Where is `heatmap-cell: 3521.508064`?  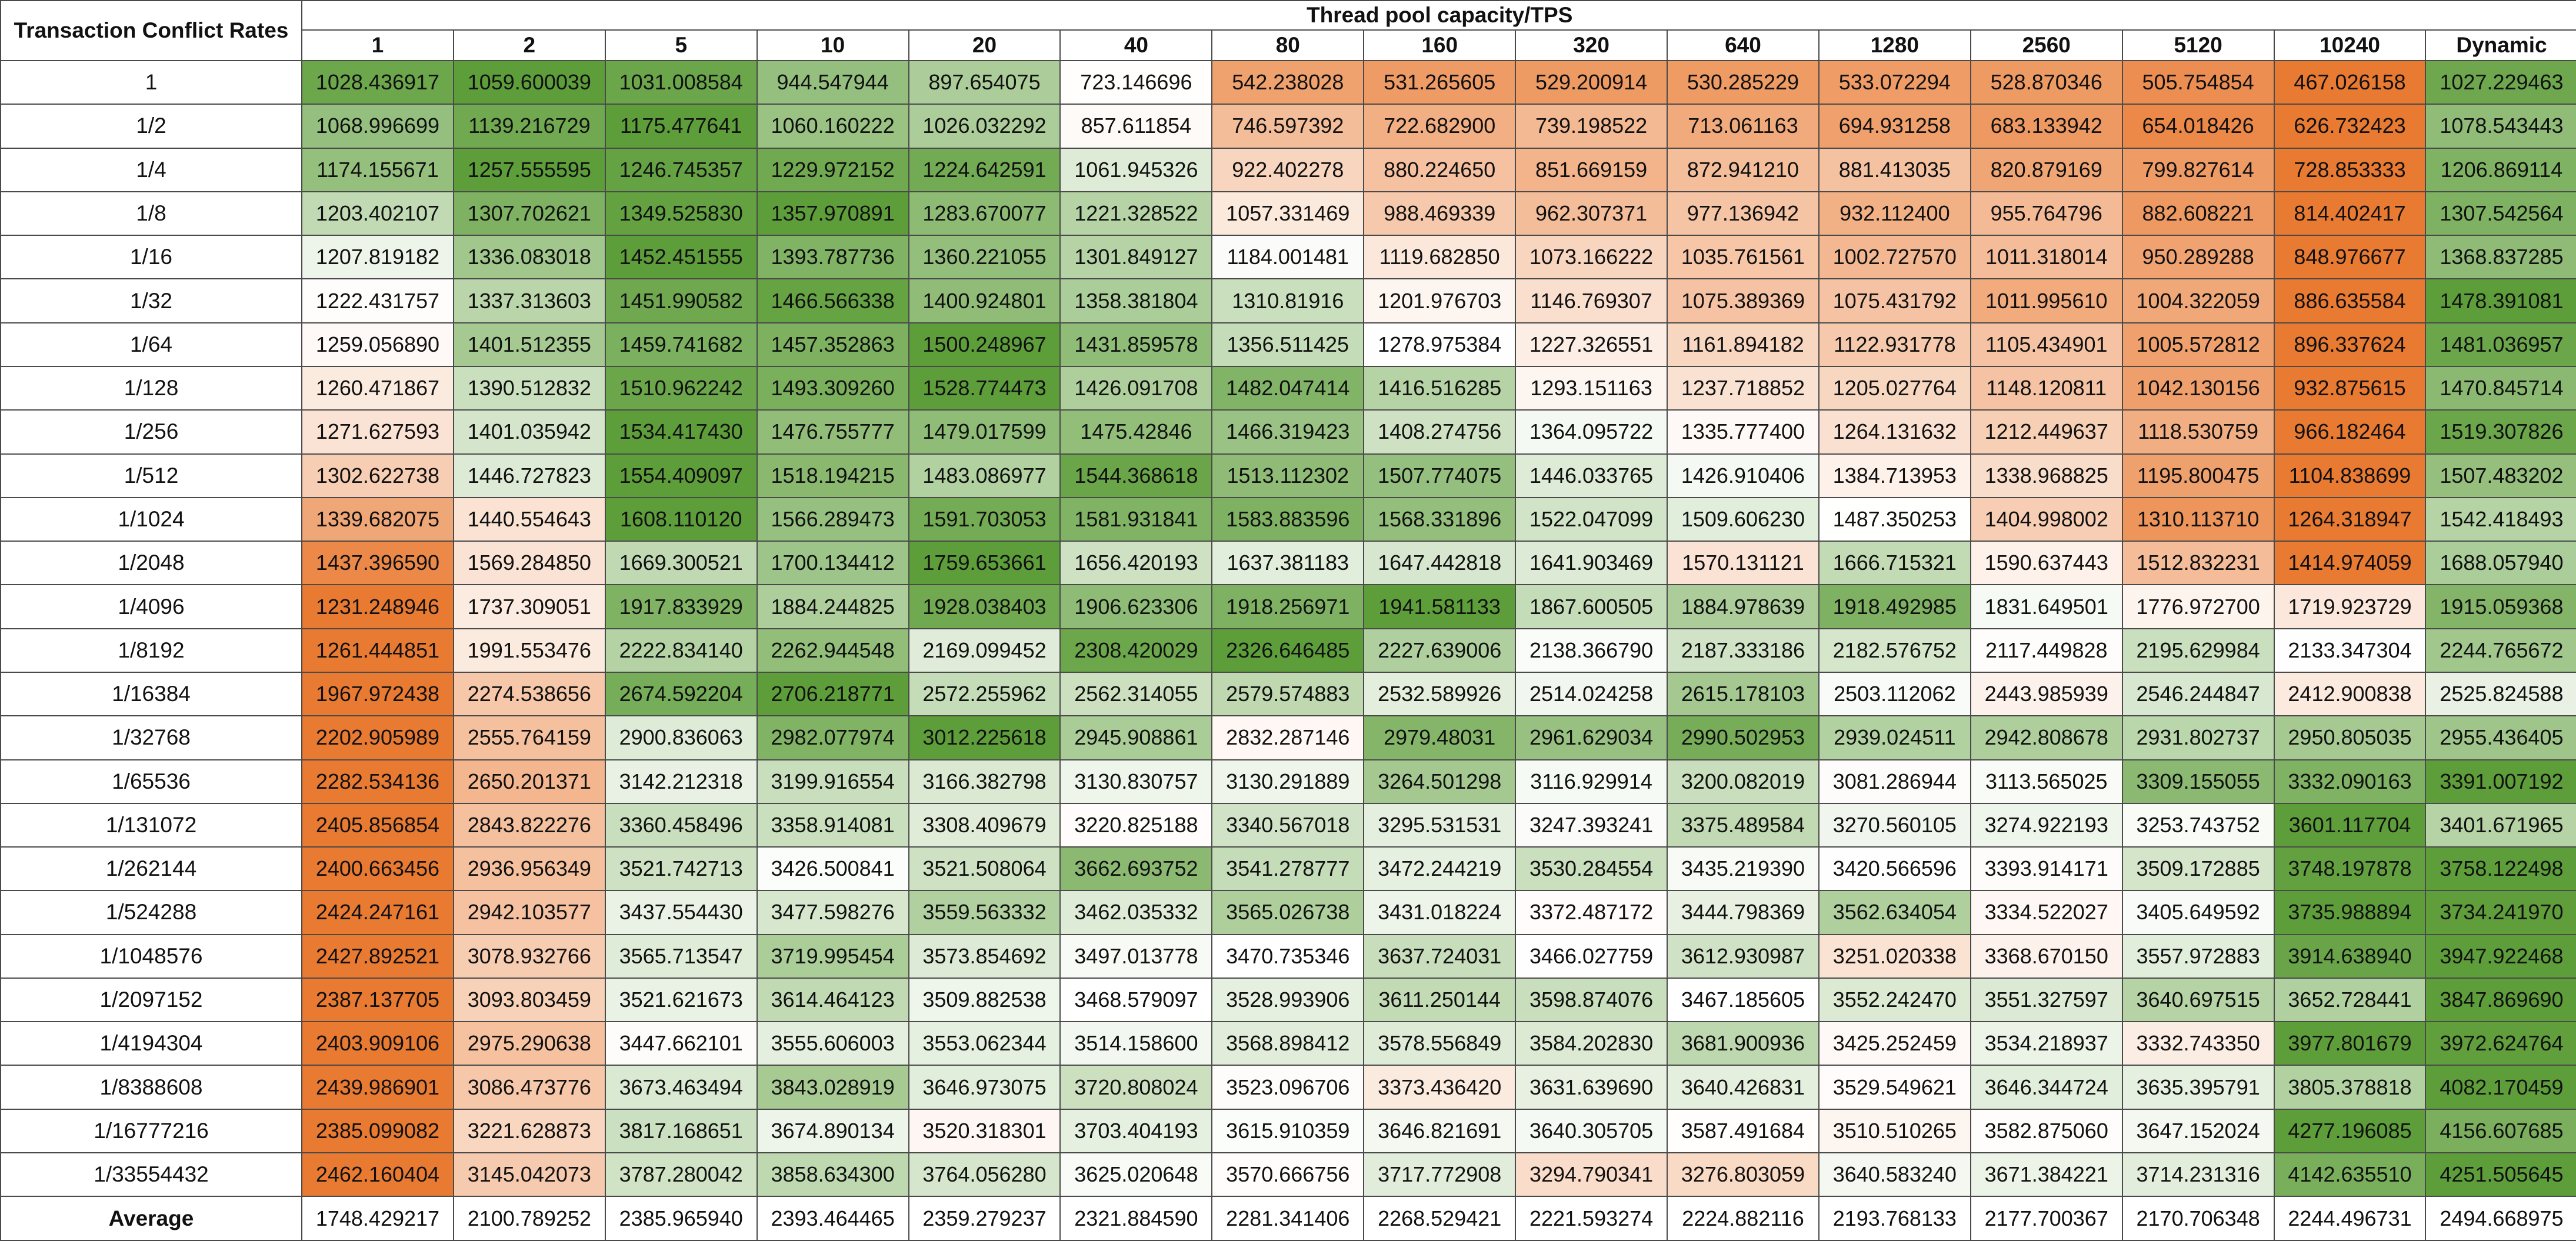
heatmap-cell: 3521.508064 is located at coordinates (985, 869).